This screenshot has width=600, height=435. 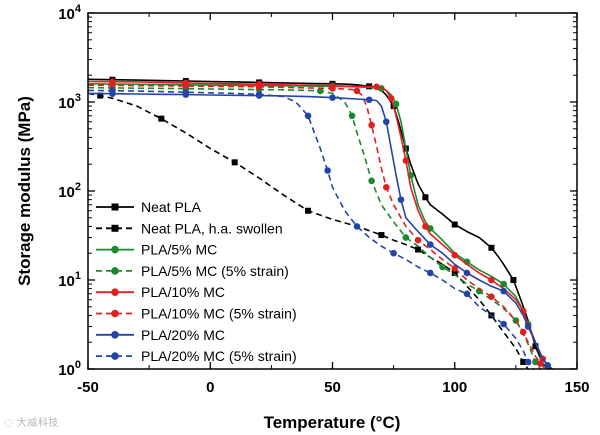 I want to click on x-axis-label: Temperature (°C), so click(x=332, y=422).